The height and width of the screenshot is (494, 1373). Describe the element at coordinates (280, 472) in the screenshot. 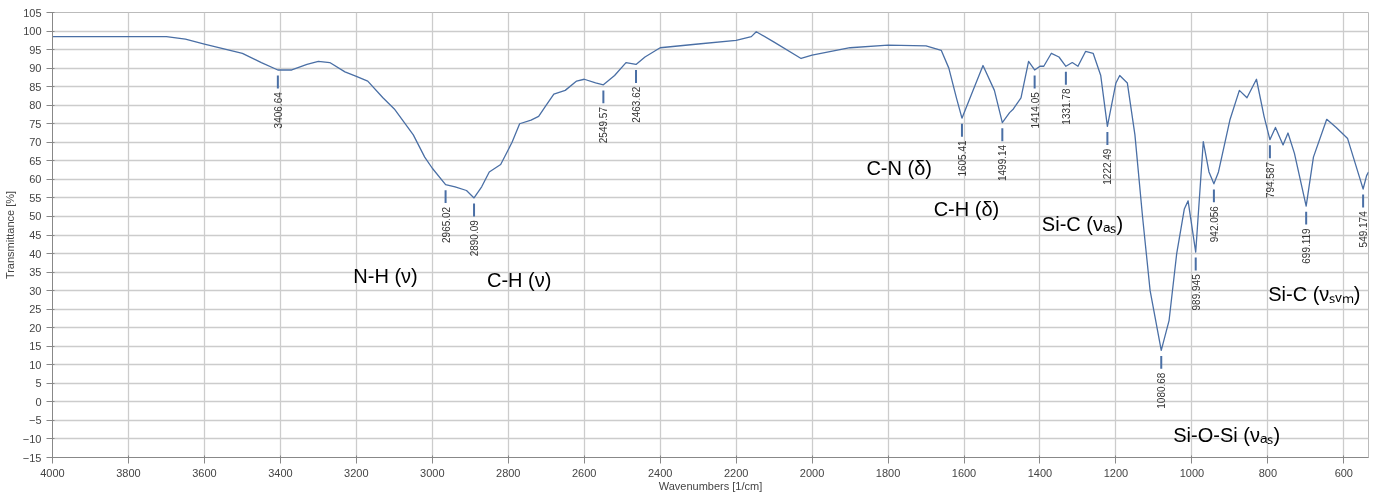

I see `x-tick-label: 3400` at that location.